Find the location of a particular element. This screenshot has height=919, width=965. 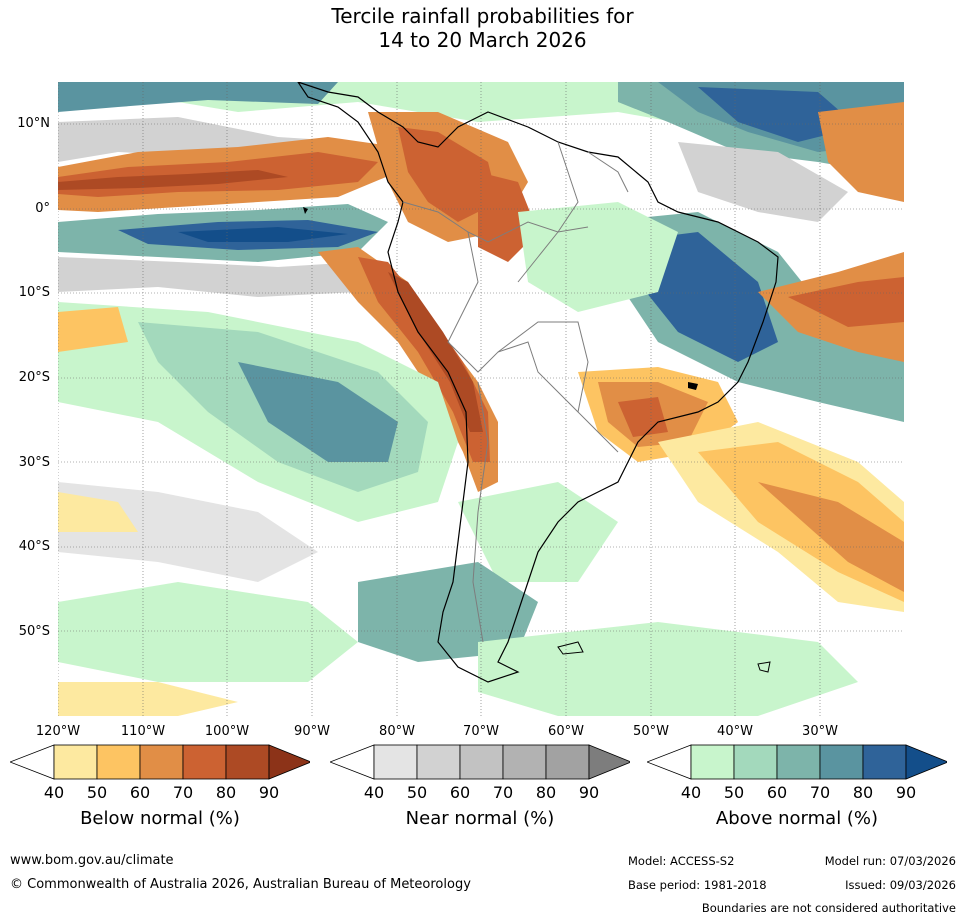

footer-model-run: Model run: 07/03/2026 is located at coordinates (890, 861).